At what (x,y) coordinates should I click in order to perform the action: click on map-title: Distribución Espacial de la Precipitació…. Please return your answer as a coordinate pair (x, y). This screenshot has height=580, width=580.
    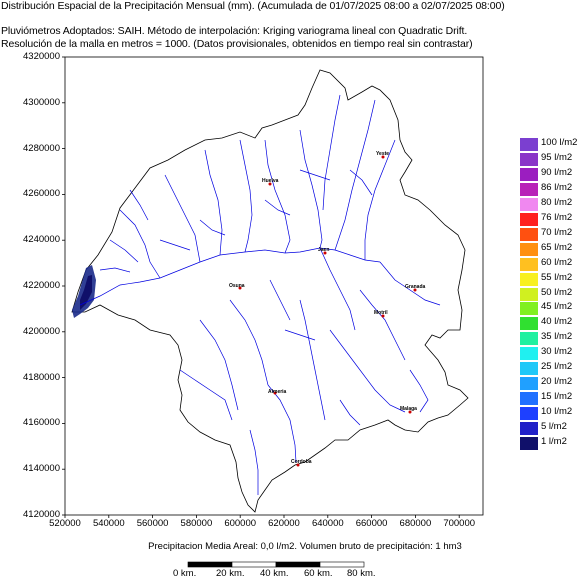
    Looking at the image, I should click on (253, 6).